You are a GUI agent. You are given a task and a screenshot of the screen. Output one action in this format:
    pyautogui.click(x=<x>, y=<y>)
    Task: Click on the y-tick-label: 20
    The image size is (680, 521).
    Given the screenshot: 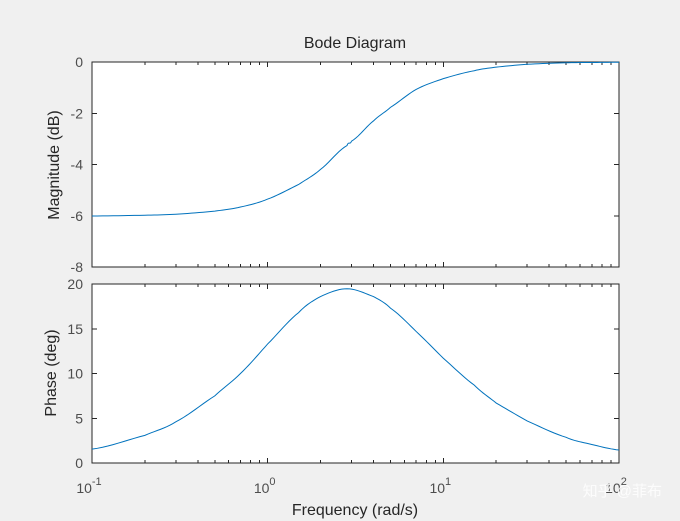 What is the action you would take?
    pyautogui.click(x=75, y=284)
    